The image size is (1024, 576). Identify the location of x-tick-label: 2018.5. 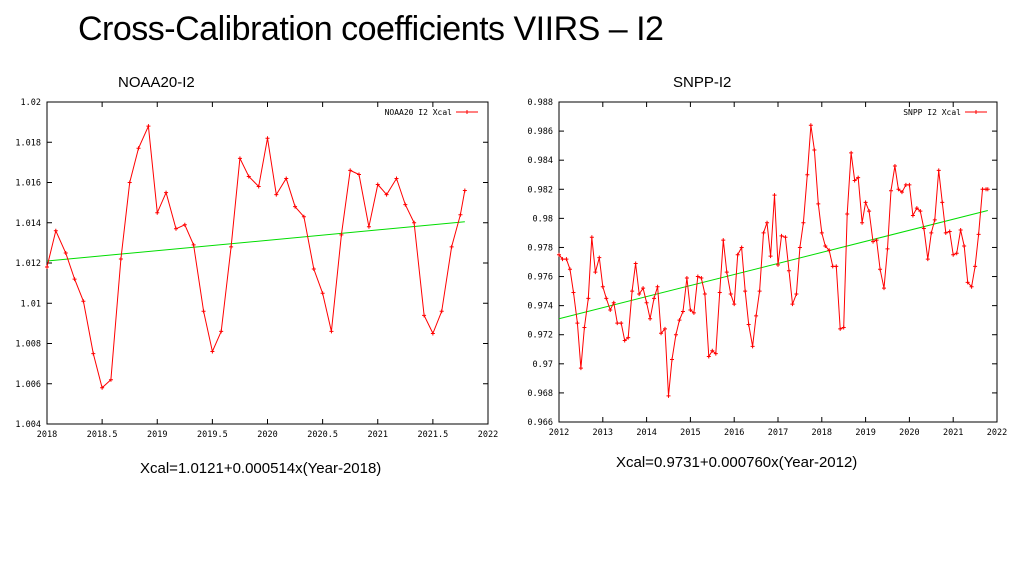
(102, 435).